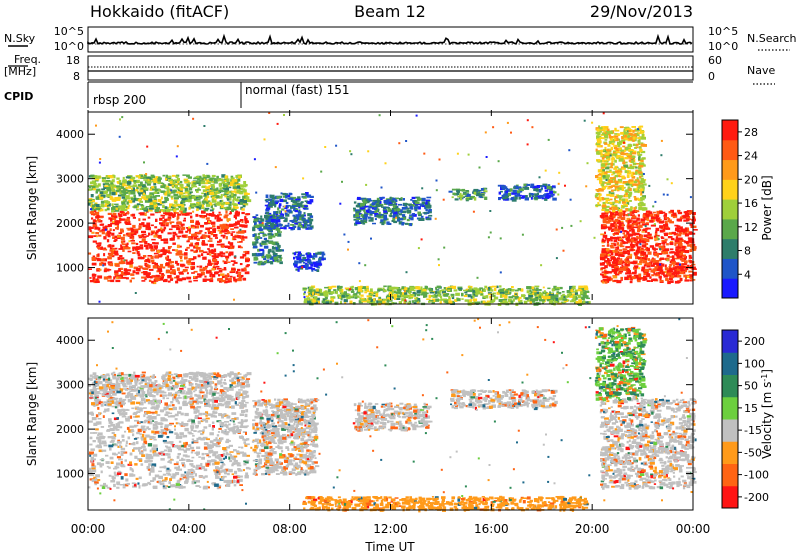 The height and width of the screenshot is (554, 800). I want to click on freq-tick-top: 18, so click(73, 60).